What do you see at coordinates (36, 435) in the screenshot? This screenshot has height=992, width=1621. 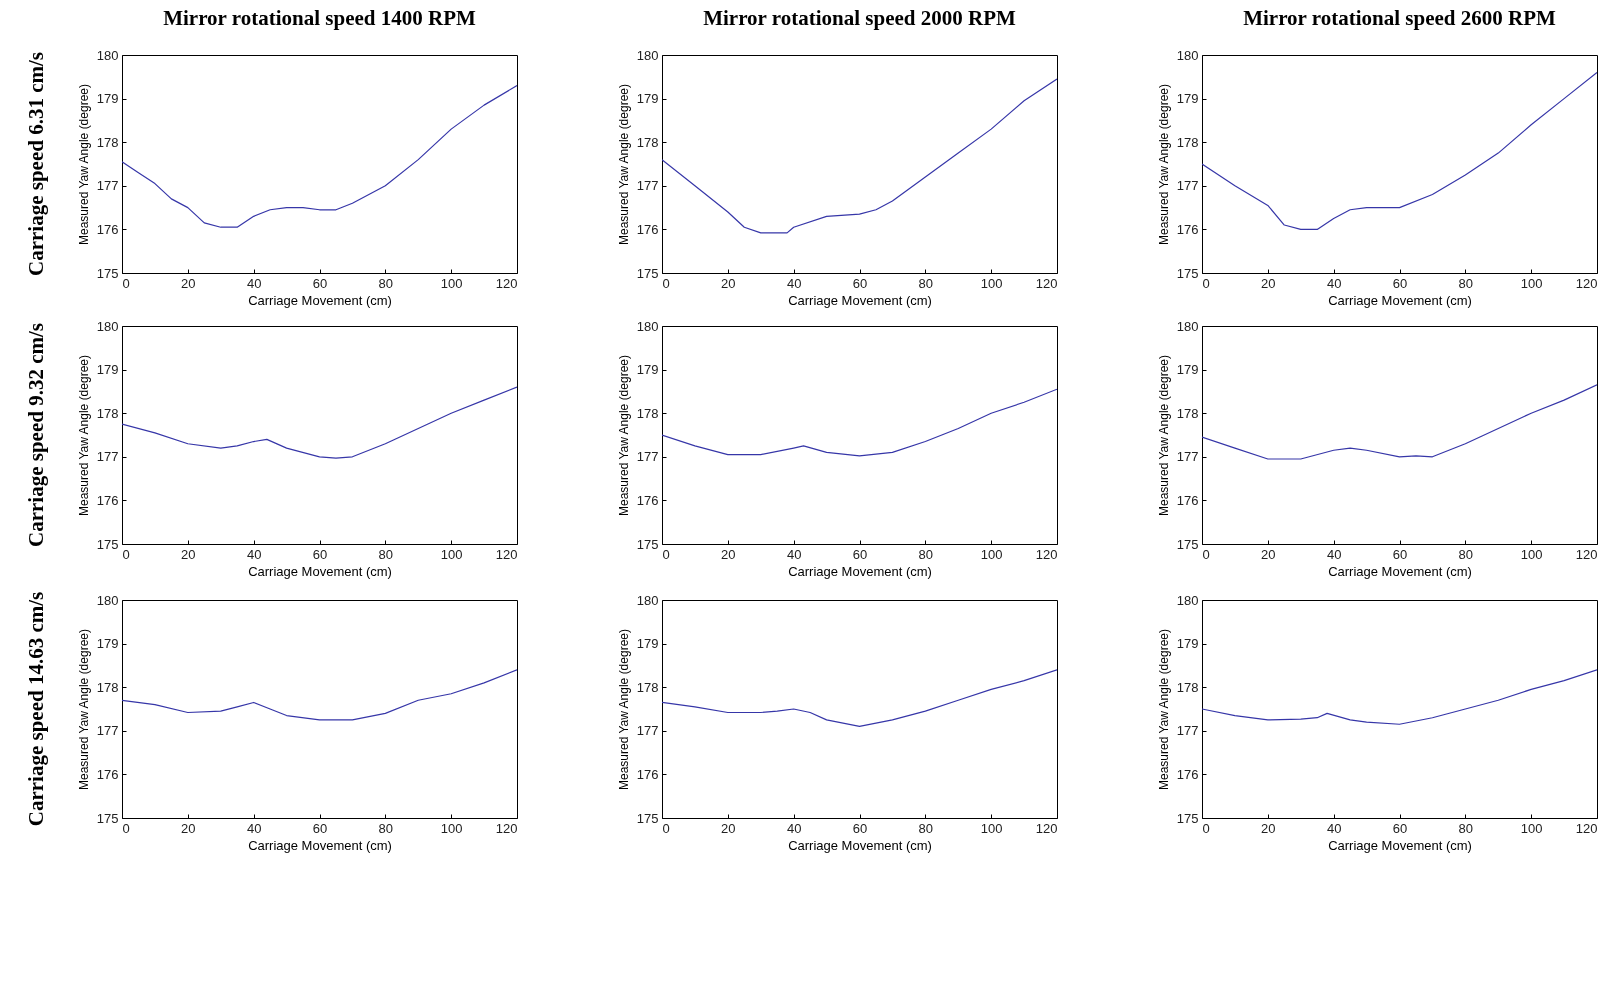 I see `text: Carriage speed 9.32 cm/s` at bounding box center [36, 435].